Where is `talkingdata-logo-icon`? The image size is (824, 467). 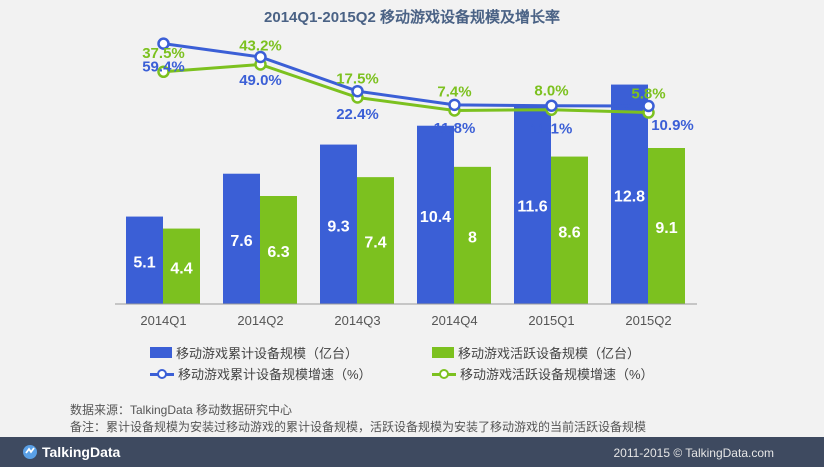
talkingdata-logo-icon is located at coordinates (30, 452).